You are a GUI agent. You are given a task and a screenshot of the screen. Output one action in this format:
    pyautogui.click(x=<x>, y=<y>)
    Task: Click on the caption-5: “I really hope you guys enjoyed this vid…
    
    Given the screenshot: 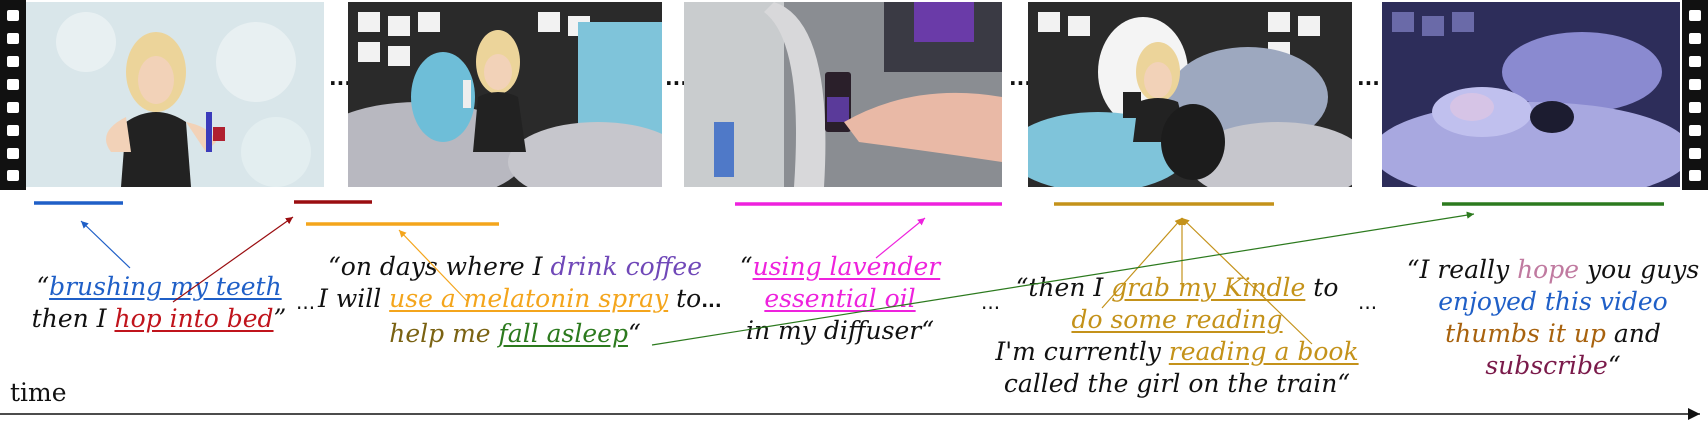 What is the action you would take?
    pyautogui.click(x=1553, y=317)
    